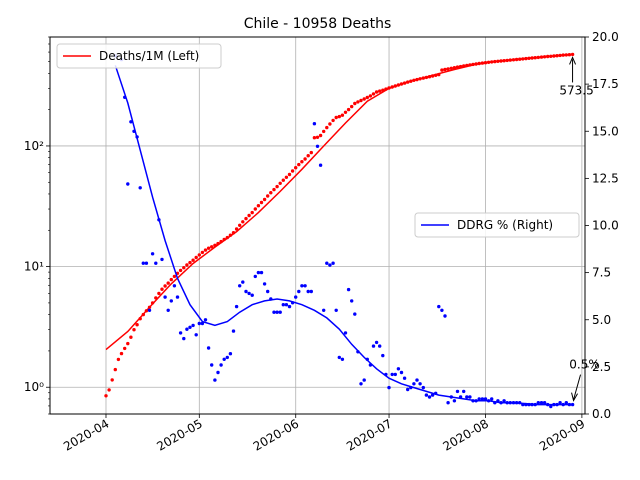 This screenshot has width=640, height=480. Describe the element at coordinates (466, 434) in the screenshot. I see `x-tick-label: 2020-08` at that location.